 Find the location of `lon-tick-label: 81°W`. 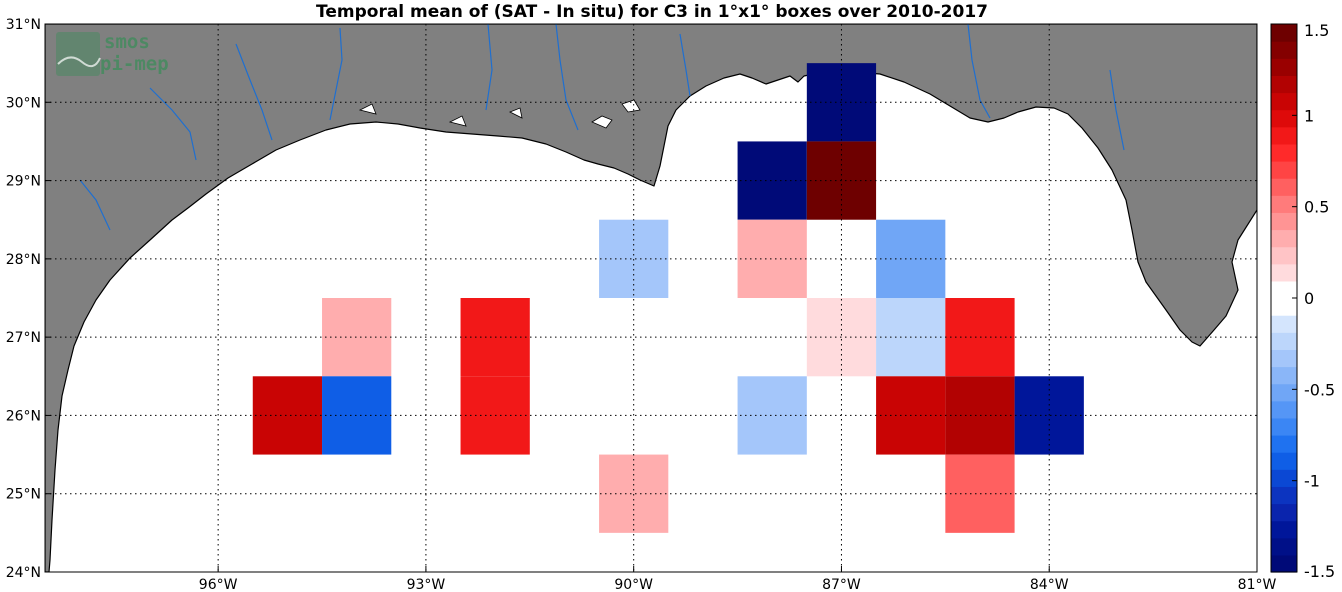

lon-tick-label: 81°W is located at coordinates (1257, 584).